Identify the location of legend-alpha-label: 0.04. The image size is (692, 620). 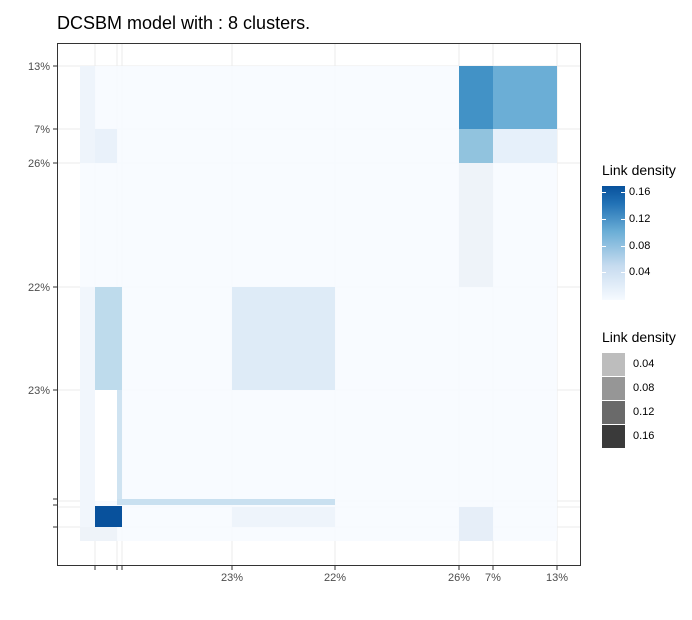
(644, 364).